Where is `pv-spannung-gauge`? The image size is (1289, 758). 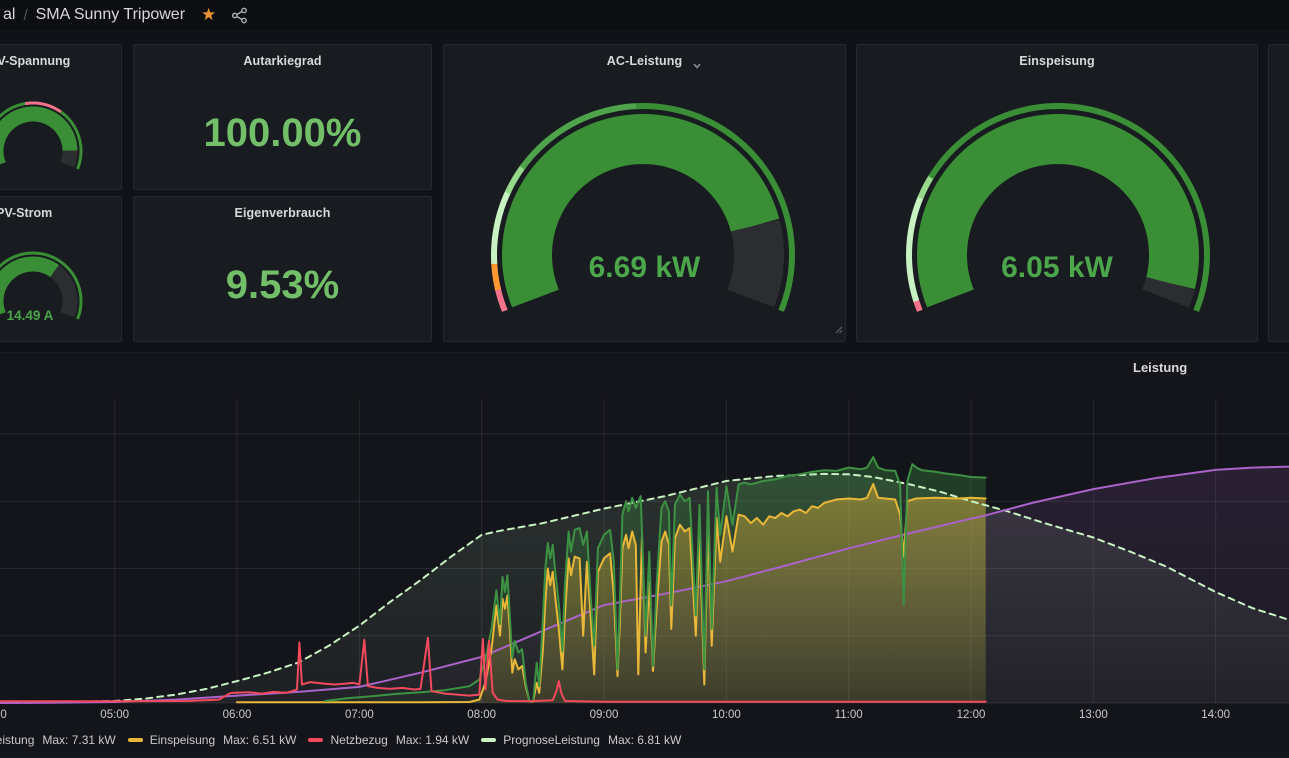
pv-spannung-gauge is located at coordinates (41, 135).